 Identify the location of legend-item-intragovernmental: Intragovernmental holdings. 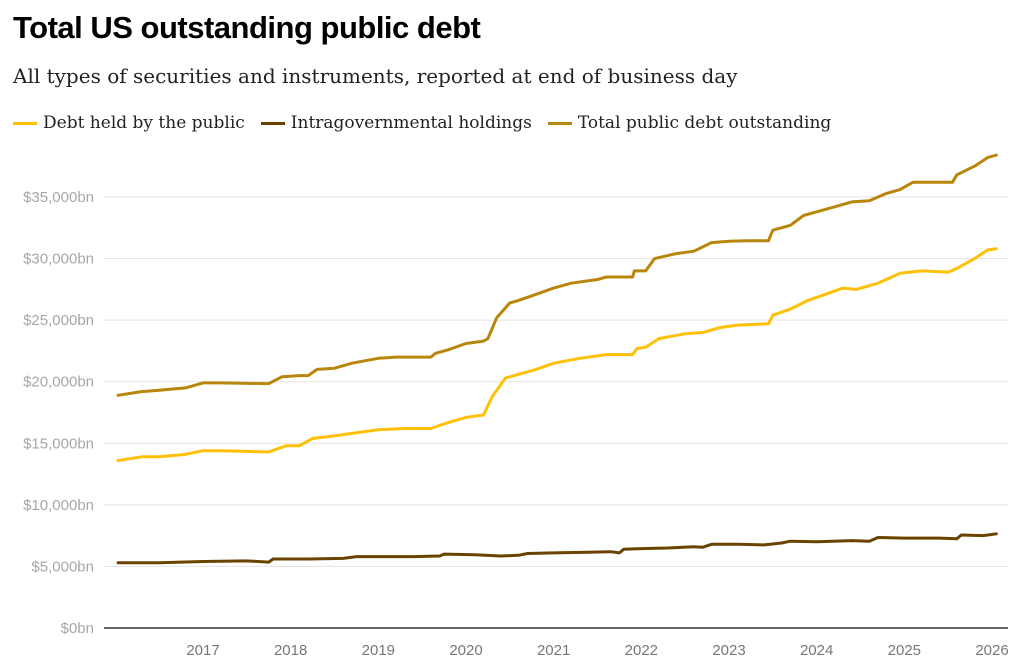
(396, 123).